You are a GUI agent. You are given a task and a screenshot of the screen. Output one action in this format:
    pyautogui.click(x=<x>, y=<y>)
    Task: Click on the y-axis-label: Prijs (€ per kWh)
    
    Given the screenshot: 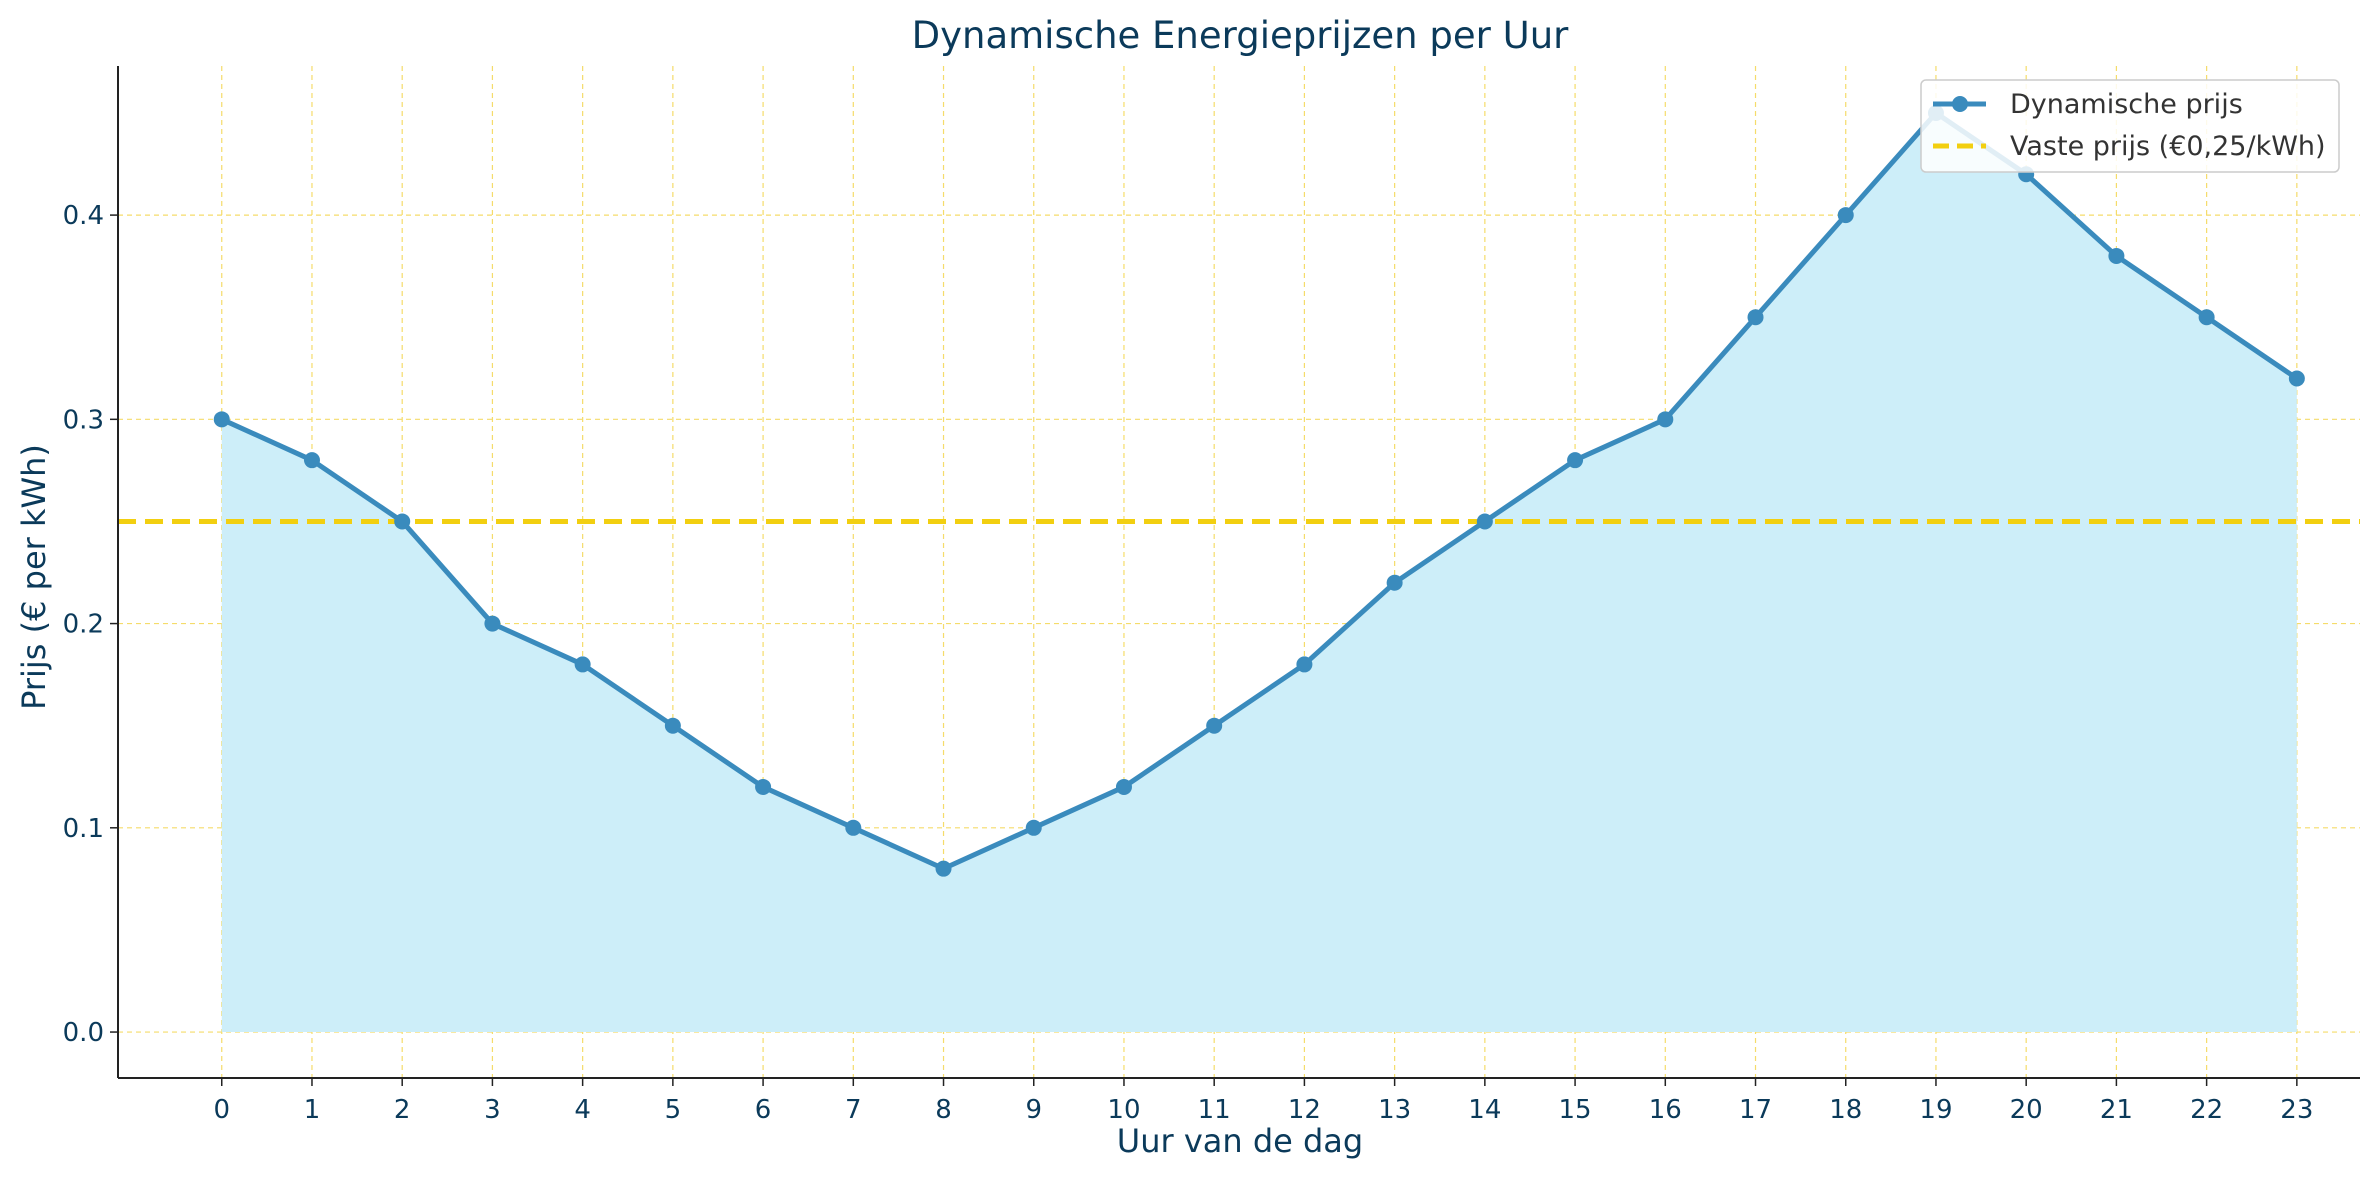 What is the action you would take?
    pyautogui.click(x=34, y=577)
    